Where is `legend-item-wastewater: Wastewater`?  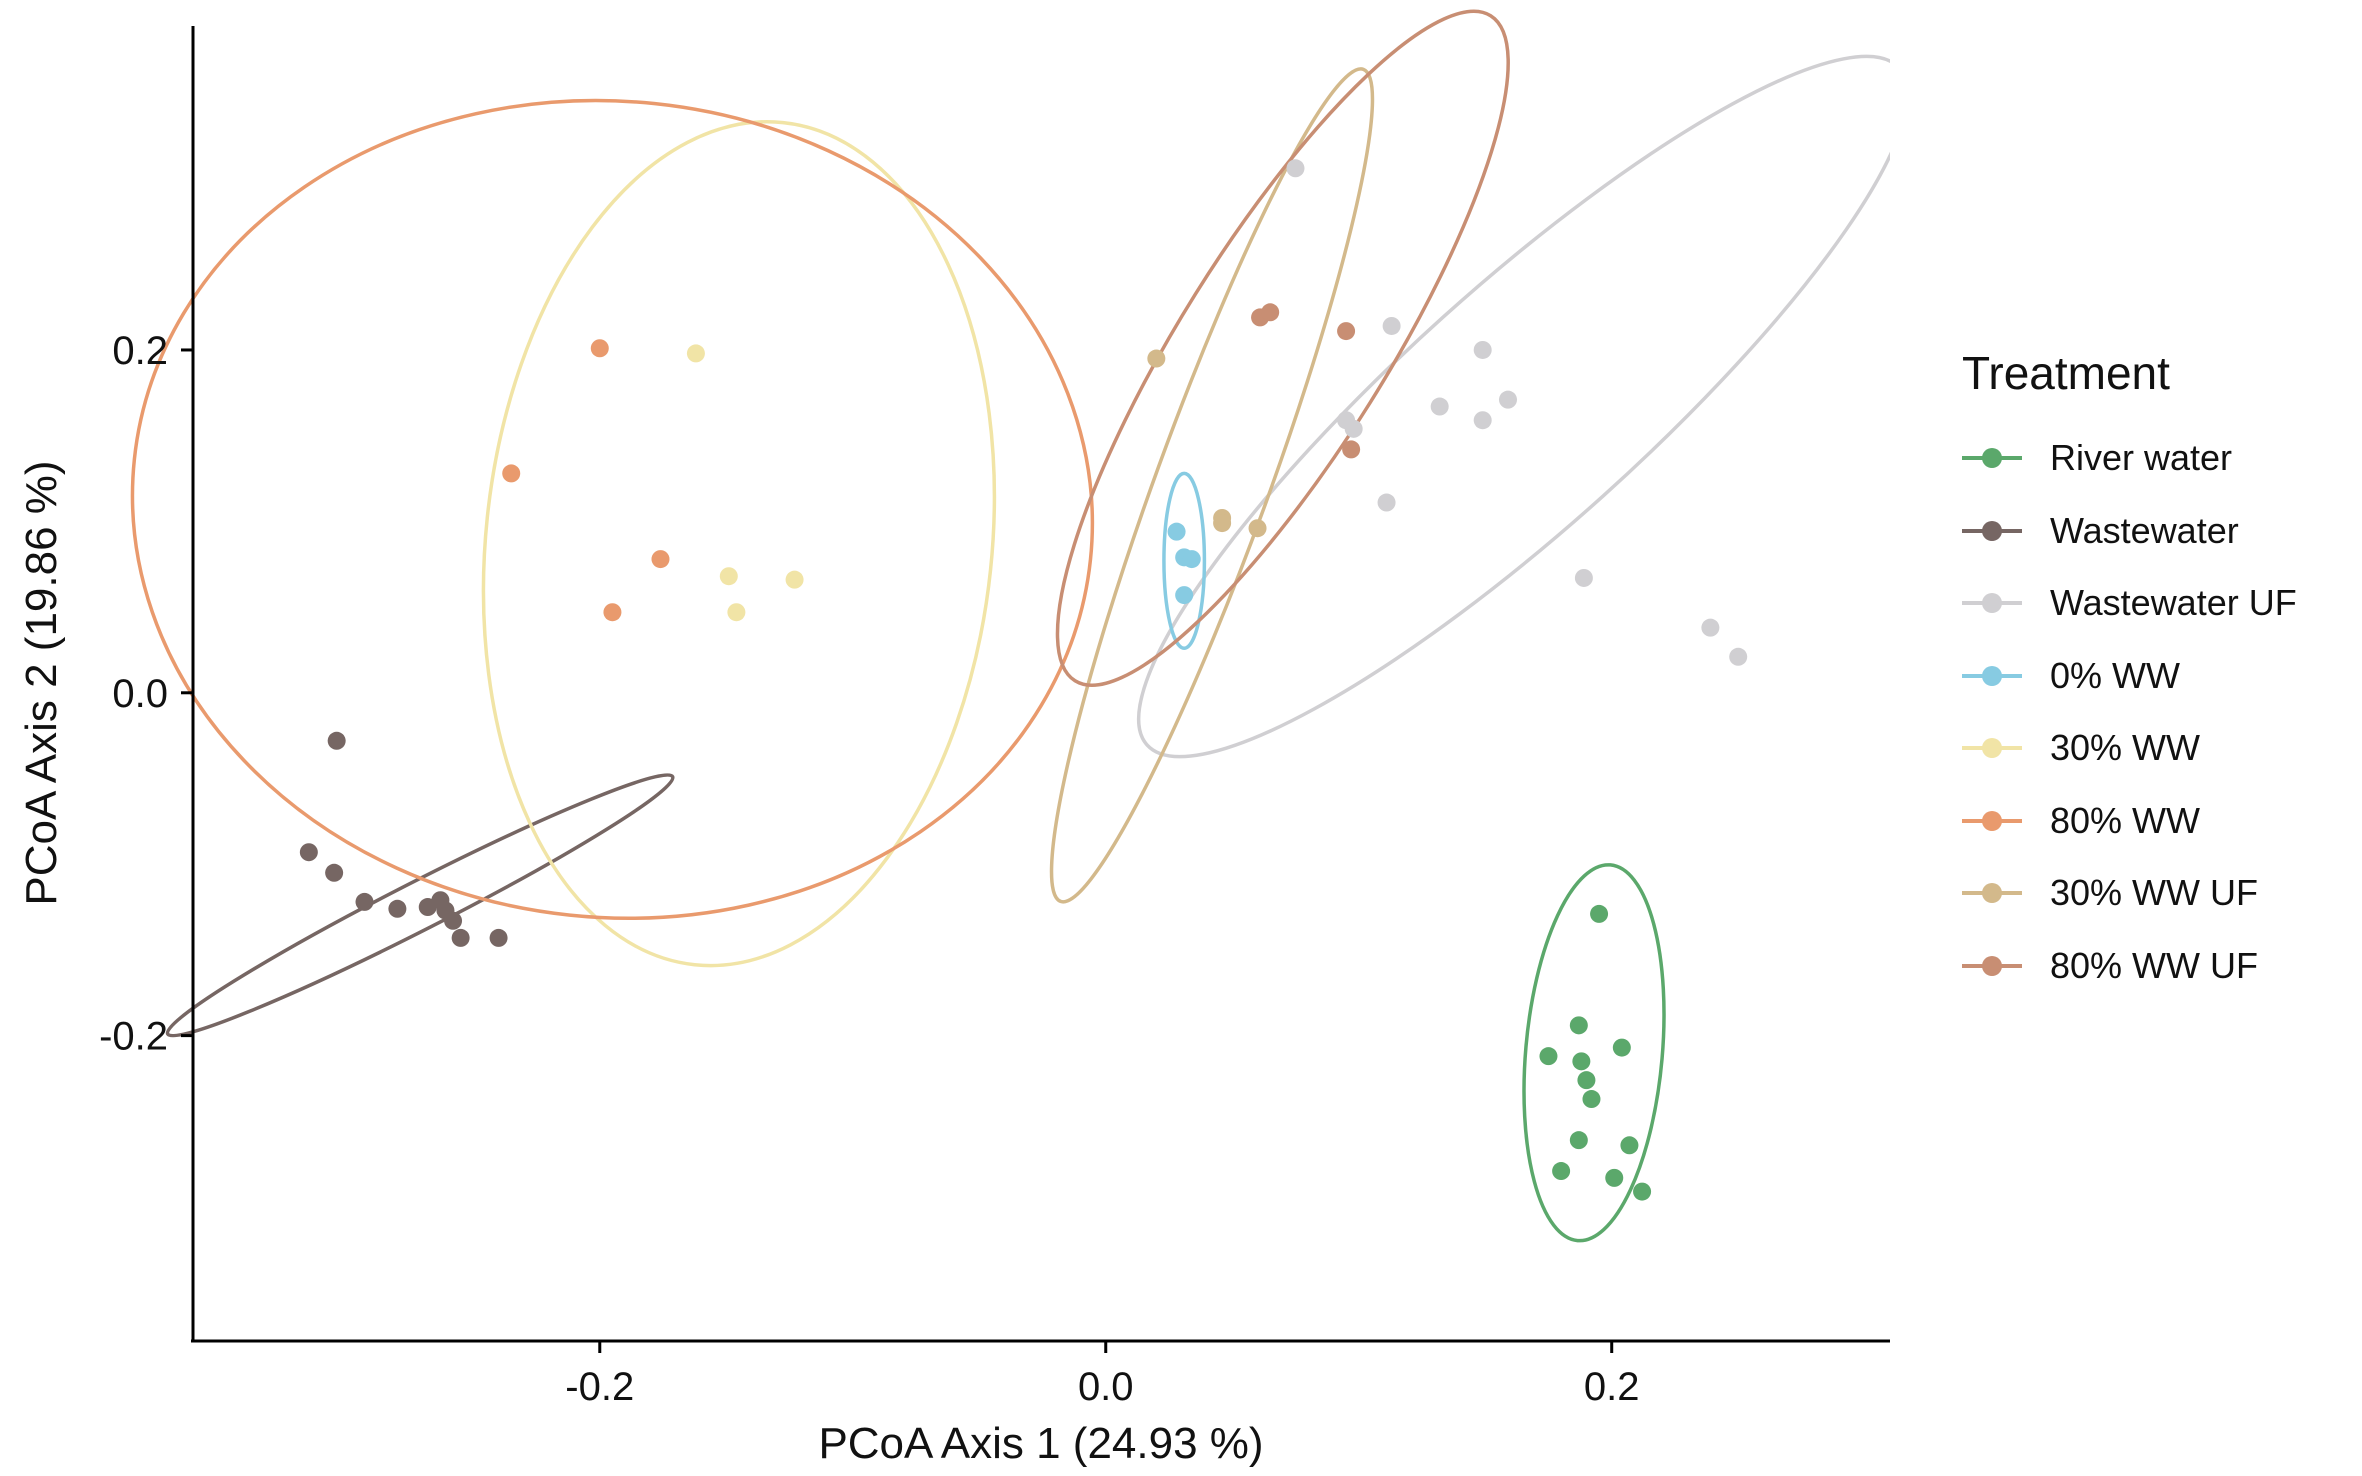 legend-item-wastewater: Wastewater is located at coordinates (2157, 531).